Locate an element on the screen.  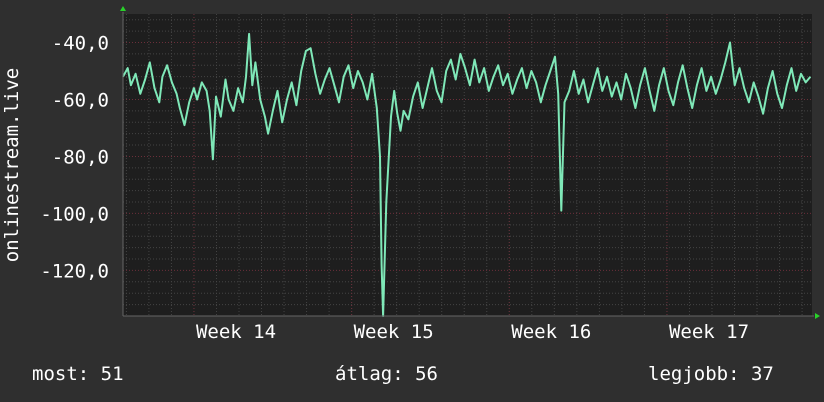
x-tick-label: Week 15 is located at coordinates (394, 332).